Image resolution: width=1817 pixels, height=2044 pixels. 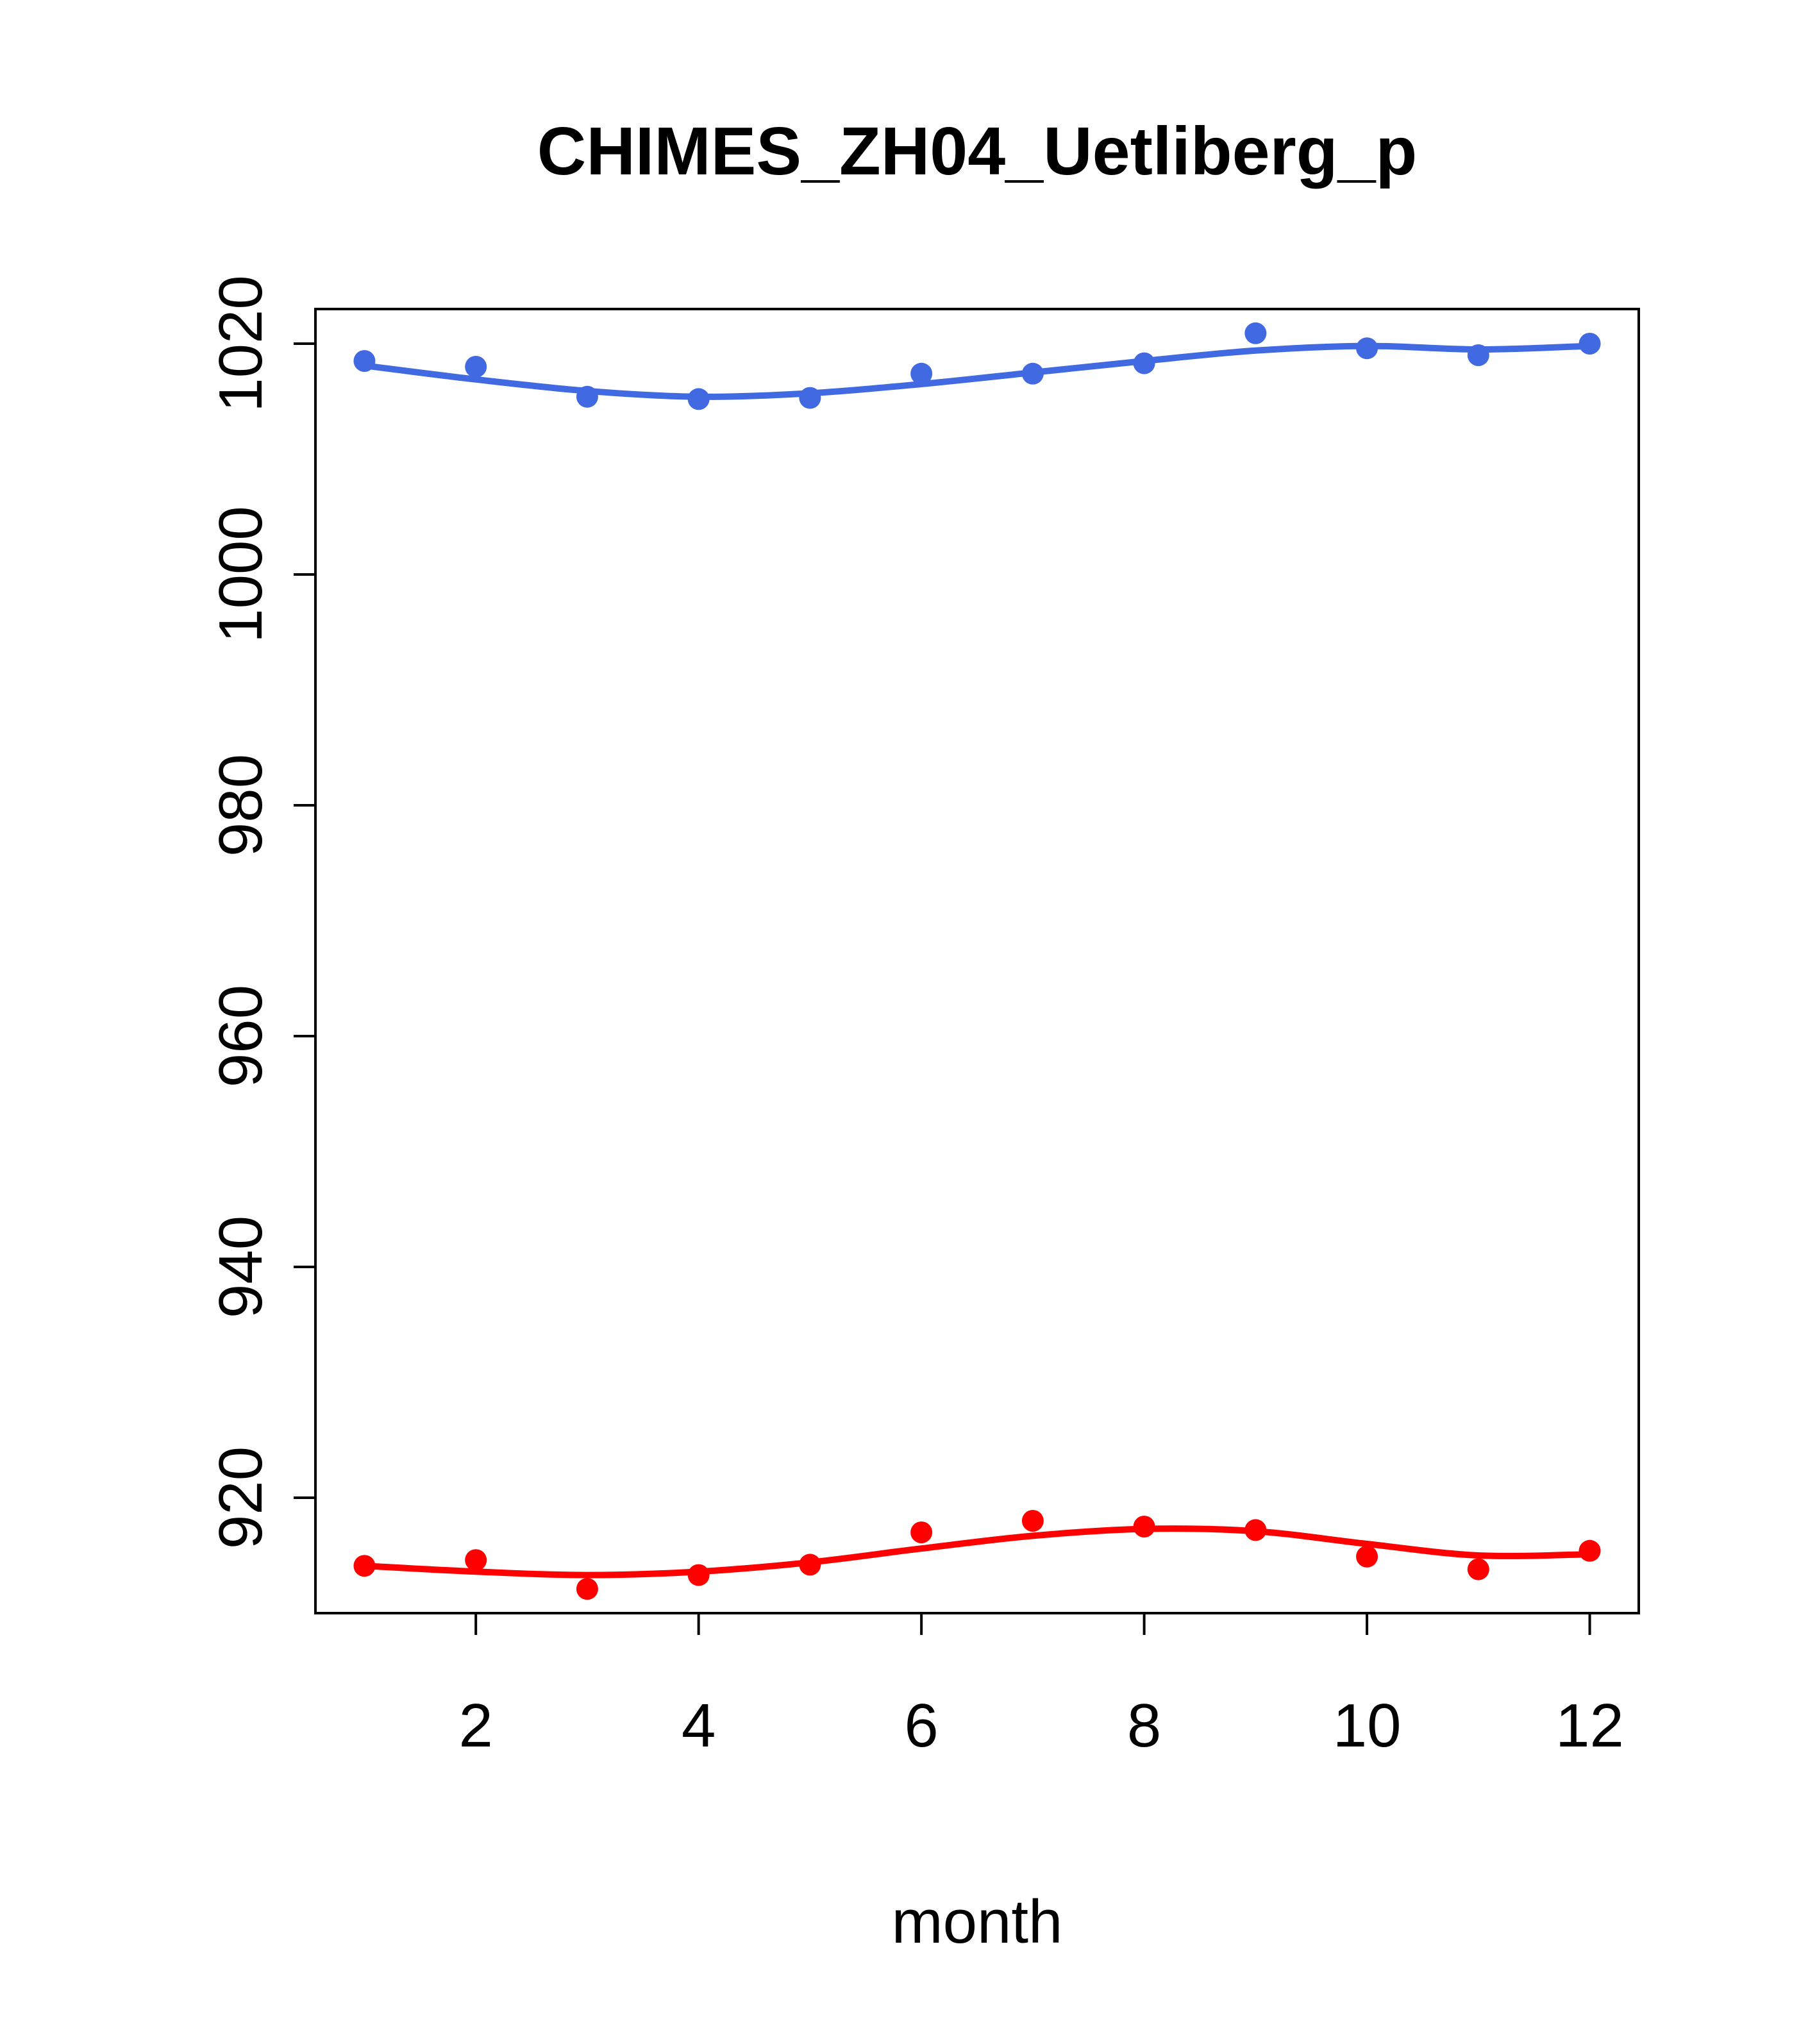 What do you see at coordinates (475, 1725) in the screenshot?
I see `x-tick-label: 2` at bounding box center [475, 1725].